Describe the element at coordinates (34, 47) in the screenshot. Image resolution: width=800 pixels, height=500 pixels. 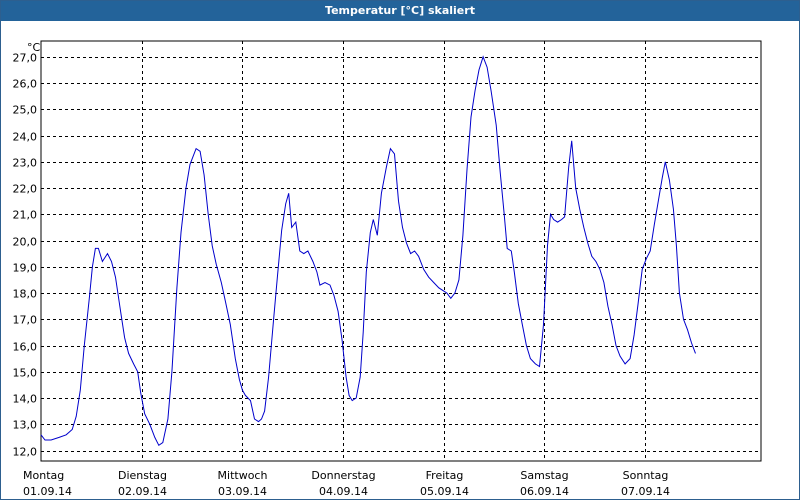
I see `y-axis-unit-label: °C` at that location.